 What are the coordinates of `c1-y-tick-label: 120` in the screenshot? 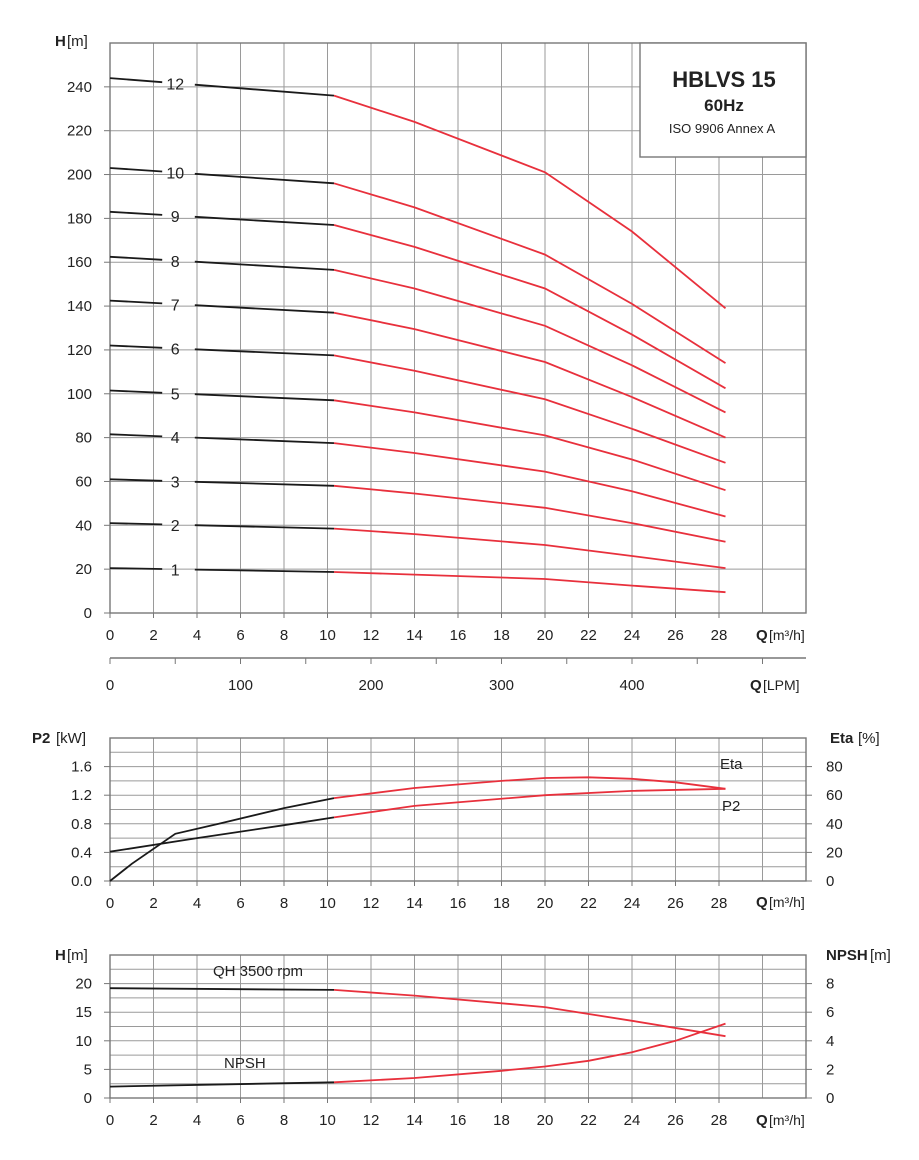 It's located at (79, 350).